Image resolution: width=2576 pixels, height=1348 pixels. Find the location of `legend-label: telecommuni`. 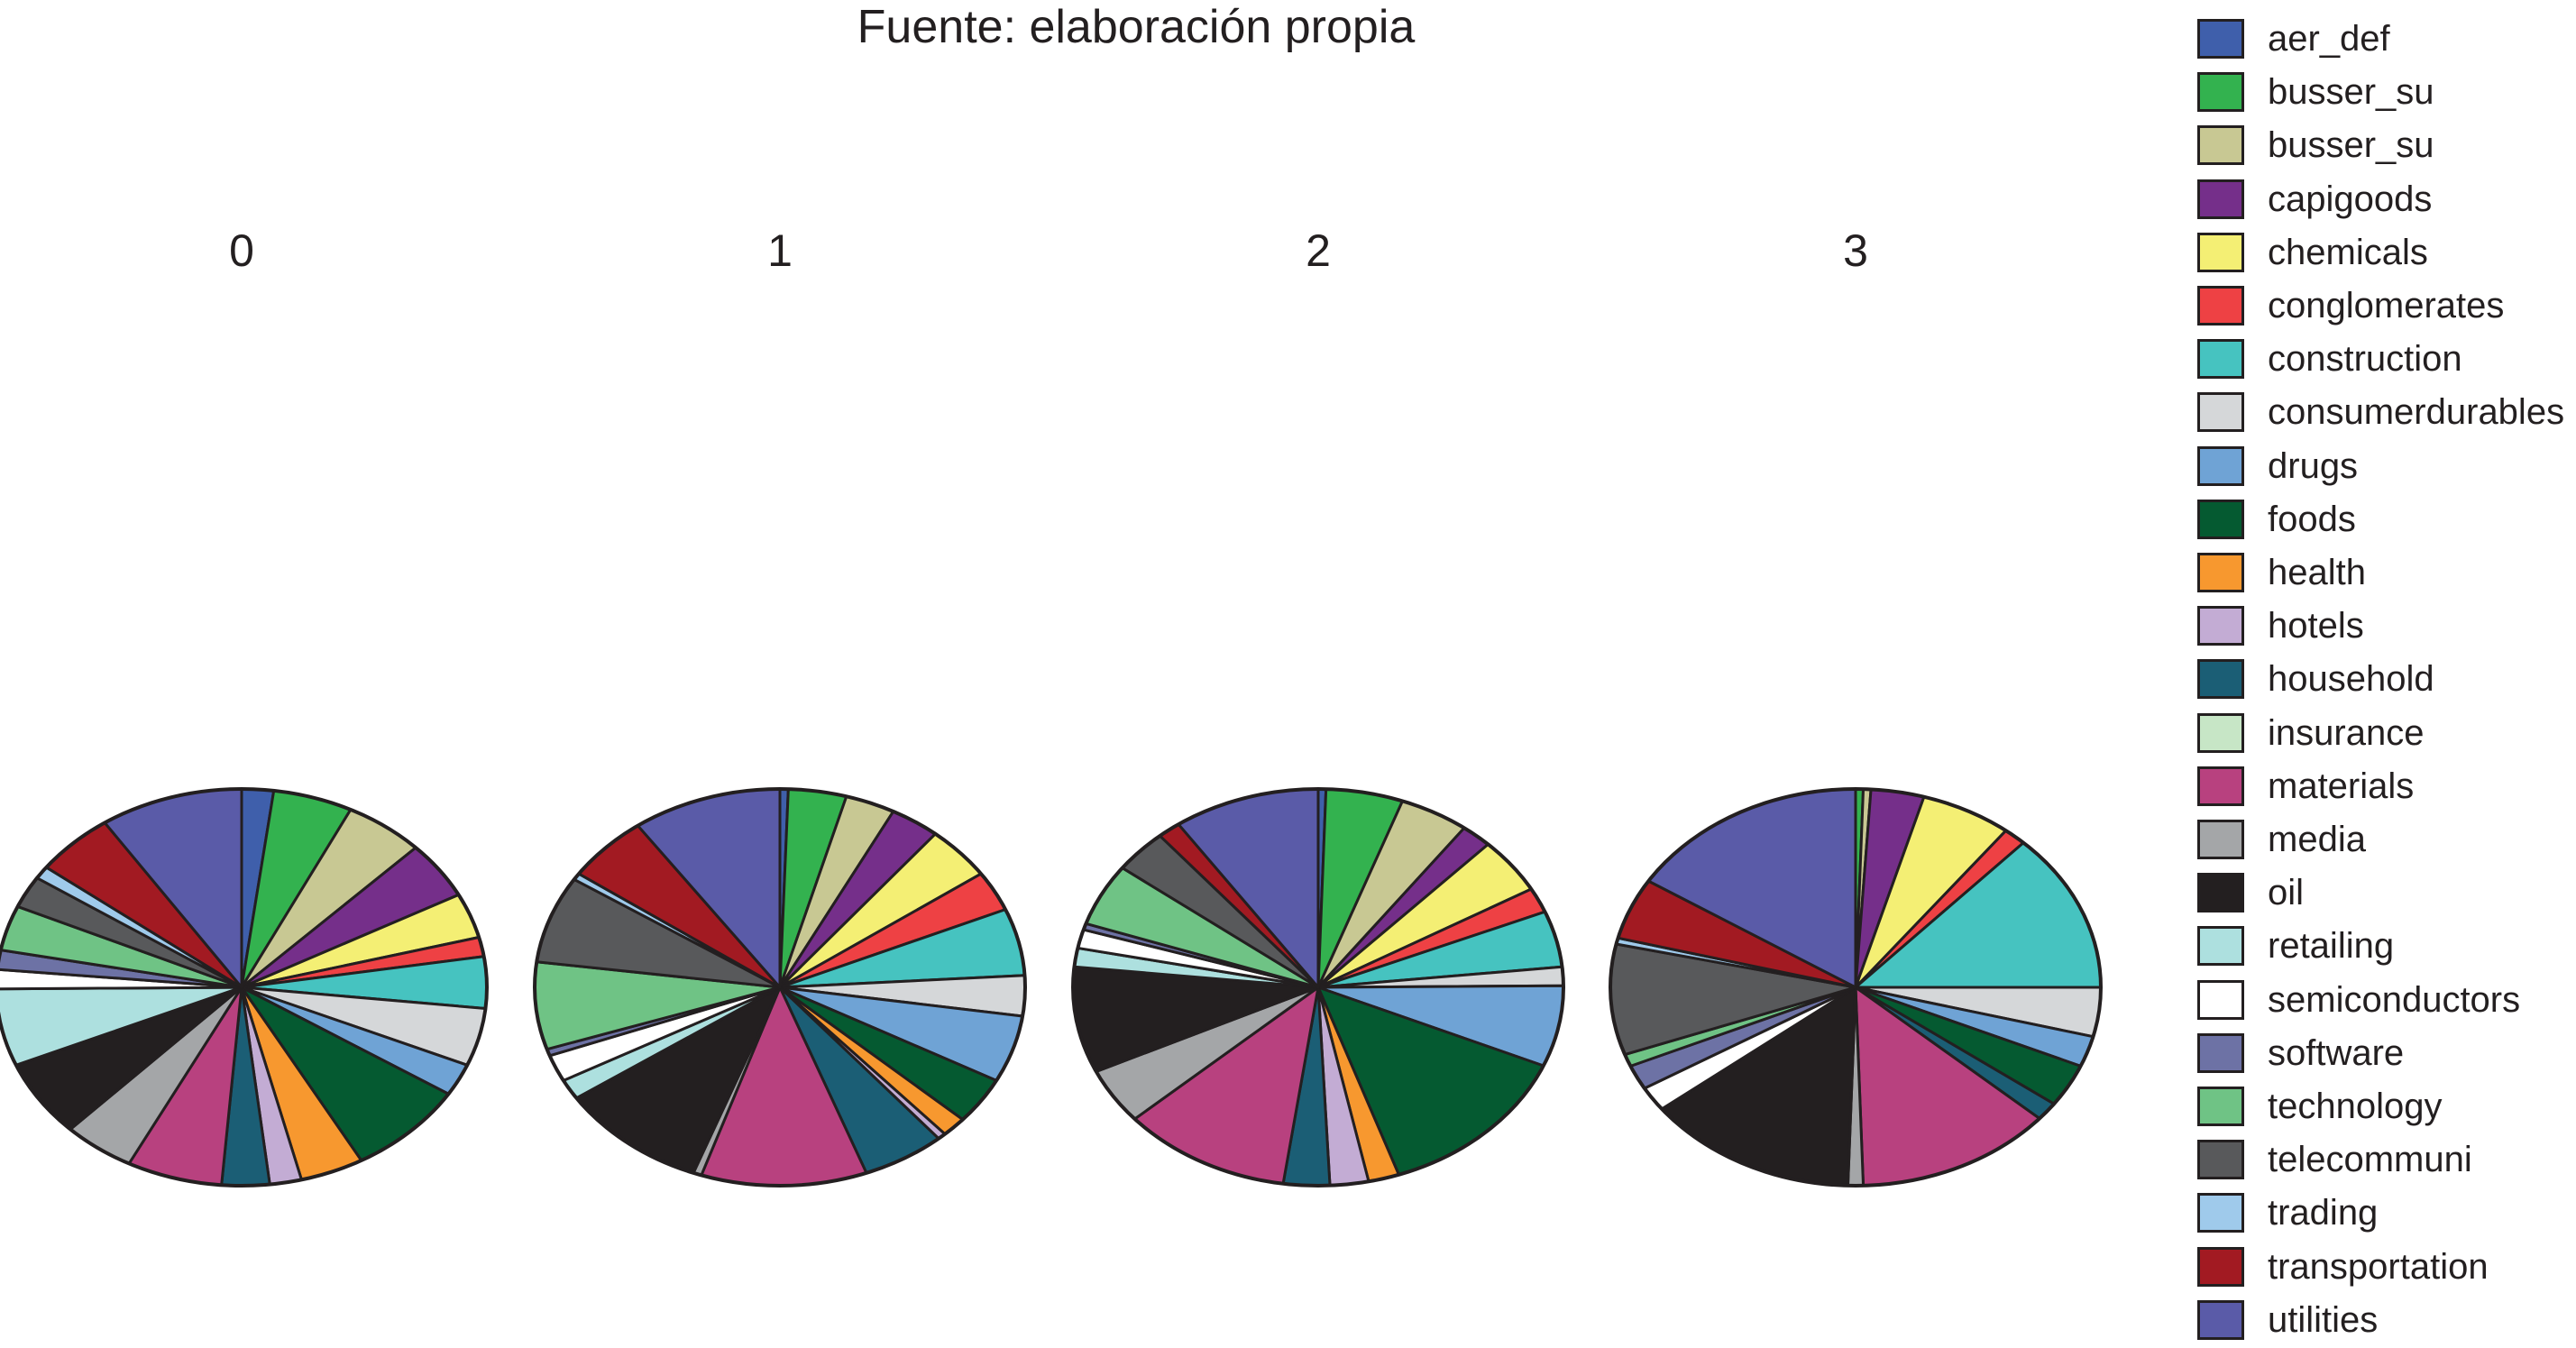

legend-label: telecommuni is located at coordinates (2370, 1160).